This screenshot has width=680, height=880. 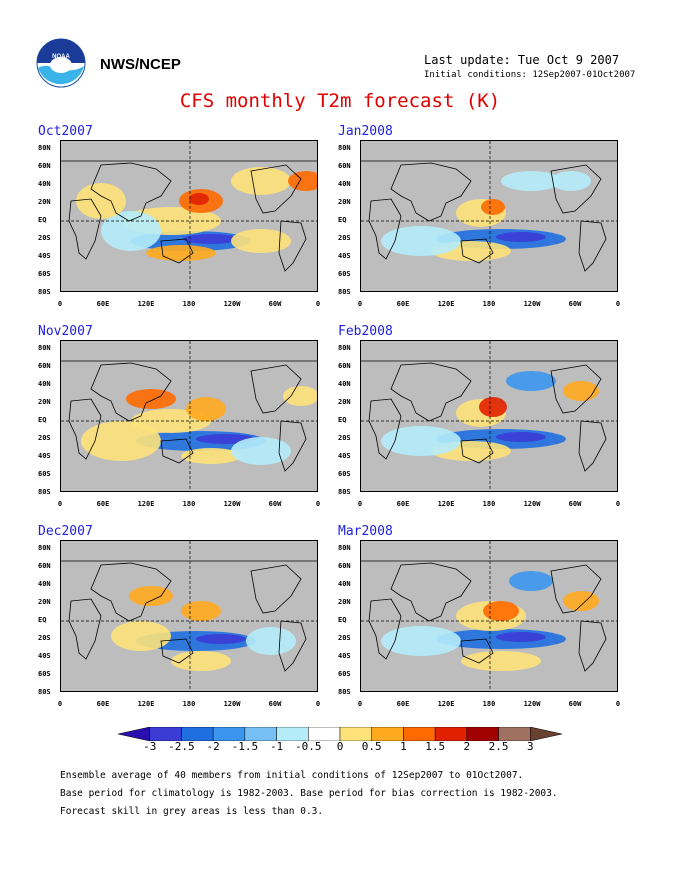 What do you see at coordinates (530, 746) in the screenshot?
I see `colorbar-tick-label: 3` at bounding box center [530, 746].